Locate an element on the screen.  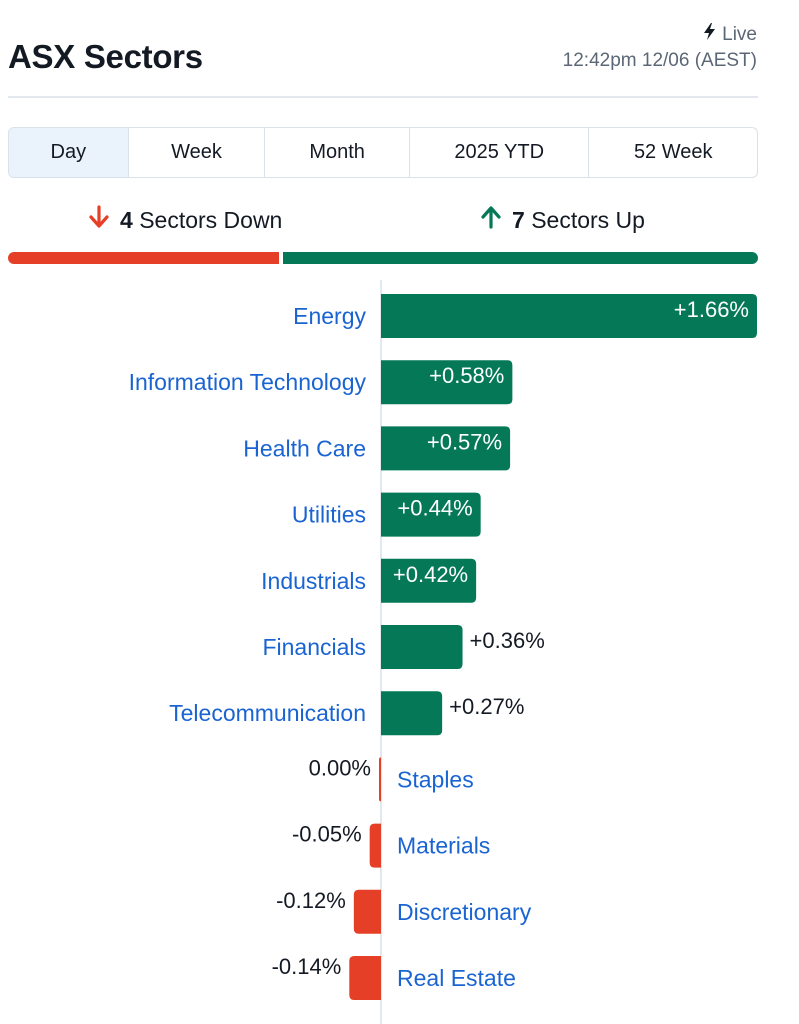
down-count: 4 is located at coordinates (126, 219).